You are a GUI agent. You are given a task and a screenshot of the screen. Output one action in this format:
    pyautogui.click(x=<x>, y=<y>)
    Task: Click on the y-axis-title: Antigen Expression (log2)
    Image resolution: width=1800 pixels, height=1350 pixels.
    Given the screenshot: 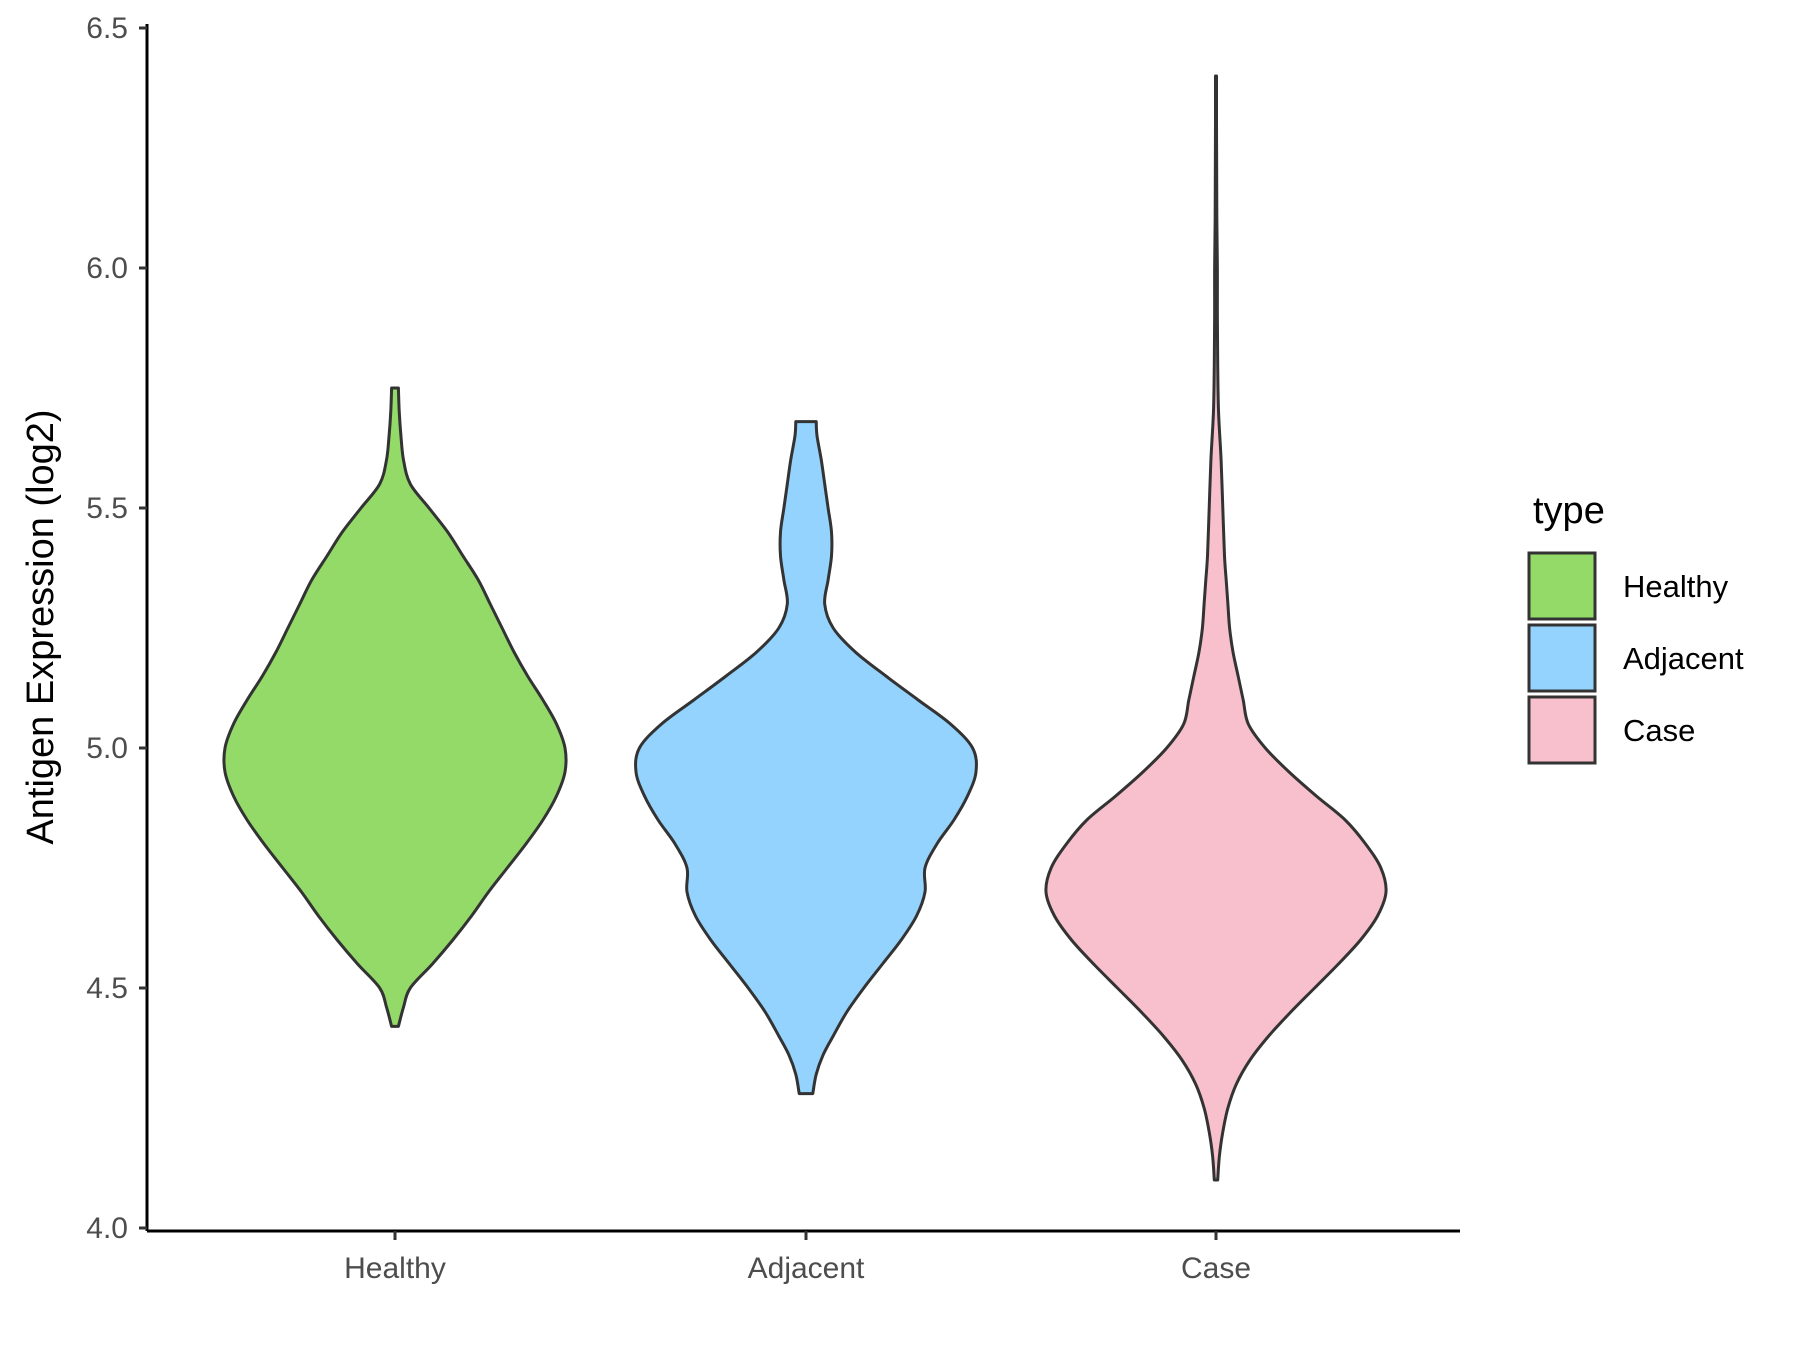 What is the action you would take?
    pyautogui.click(x=41, y=626)
    